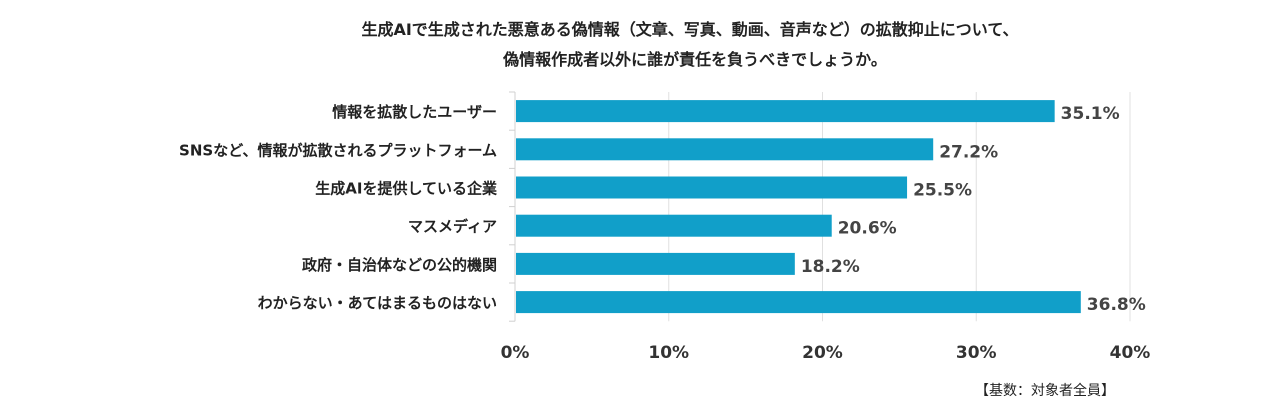 The height and width of the screenshot is (415, 1280). Describe the element at coordinates (867, 229) in the screenshot. I see `data-label: 20.6%` at that location.